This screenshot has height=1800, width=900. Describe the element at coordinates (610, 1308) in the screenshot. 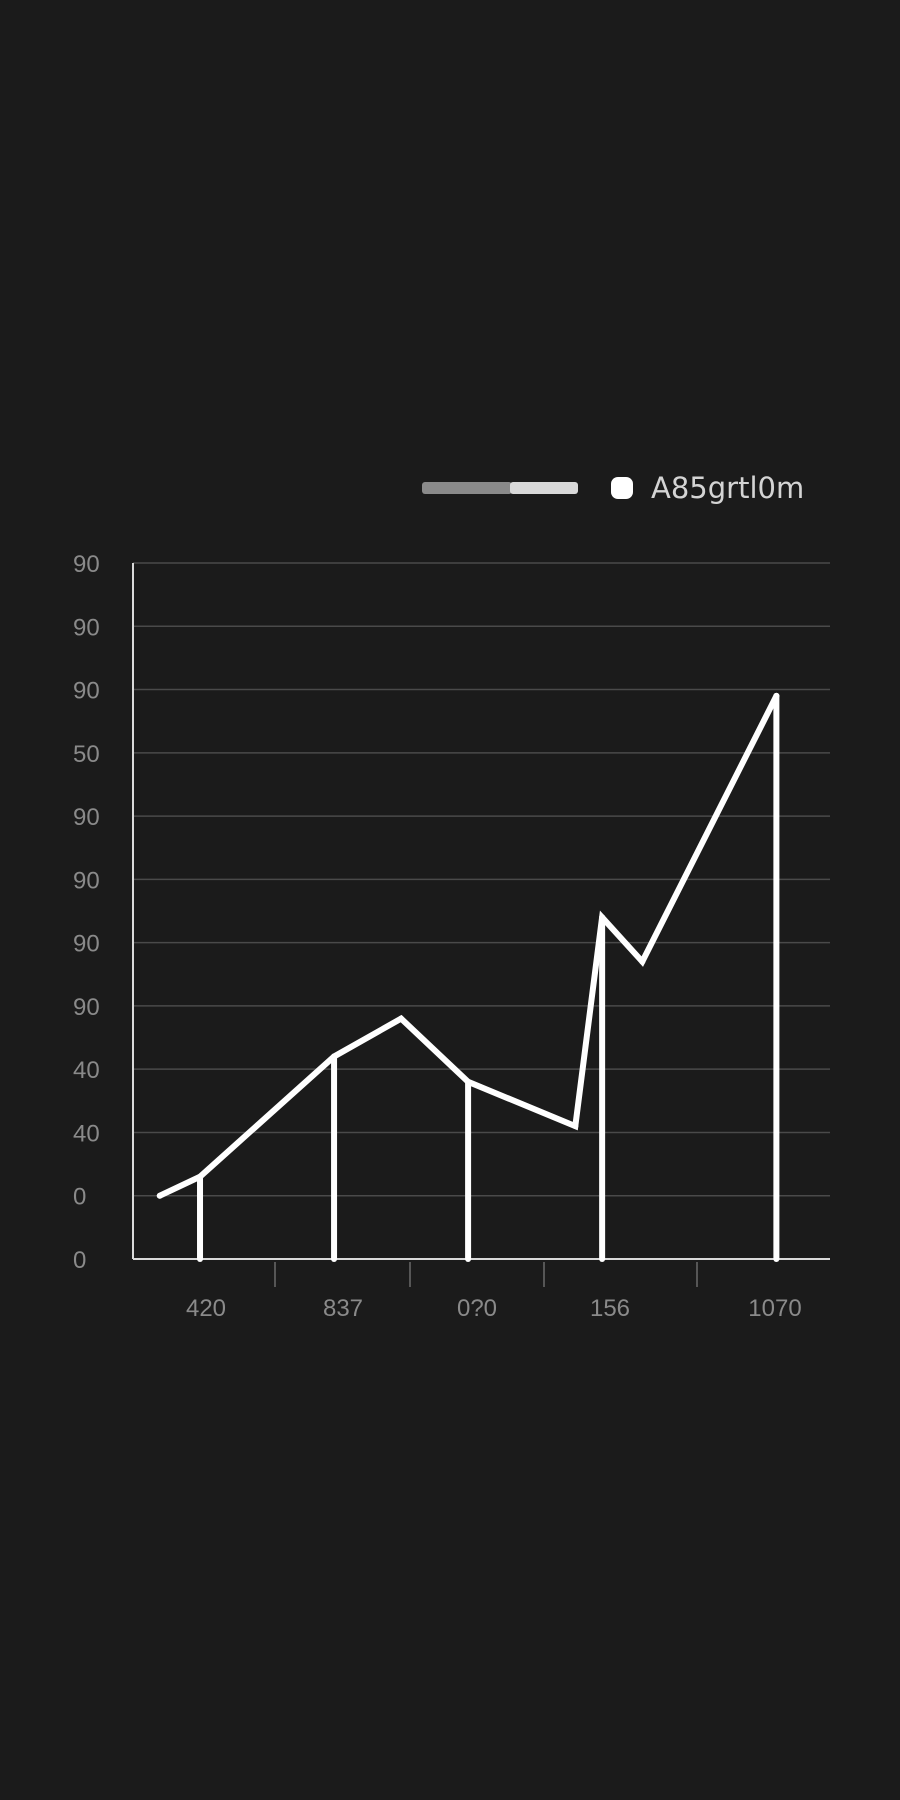

I see `x-tick-label: 156` at that location.